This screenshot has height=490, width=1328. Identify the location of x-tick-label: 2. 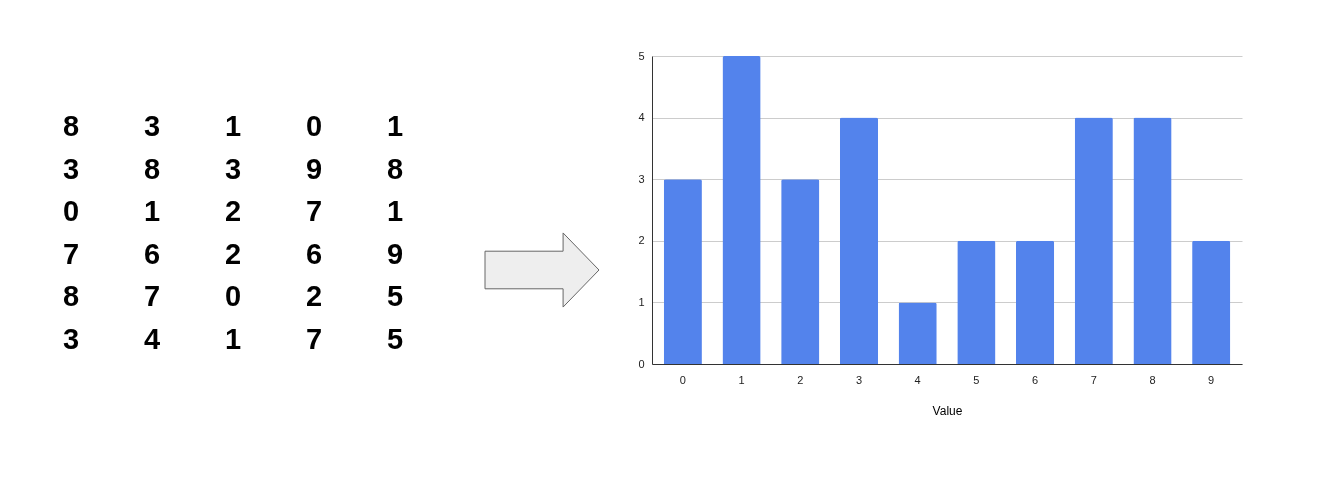
(800, 379).